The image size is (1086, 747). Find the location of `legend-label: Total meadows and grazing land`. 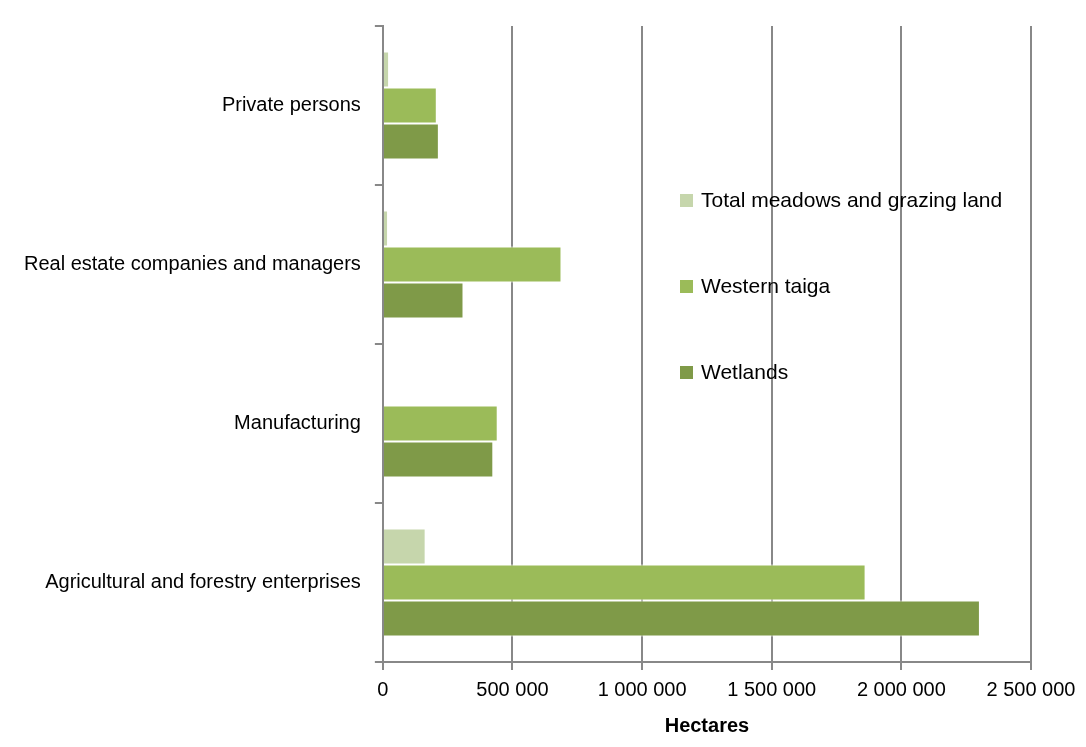

legend-label: Total meadows and grazing land is located at coordinates (852, 200).